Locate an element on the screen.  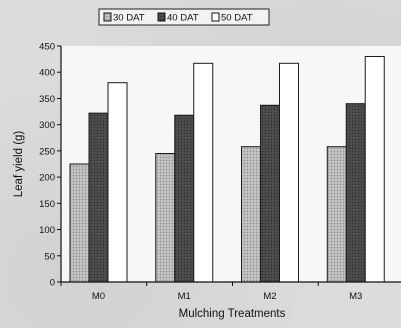
y-tick-label: 150 is located at coordinates (47, 204).